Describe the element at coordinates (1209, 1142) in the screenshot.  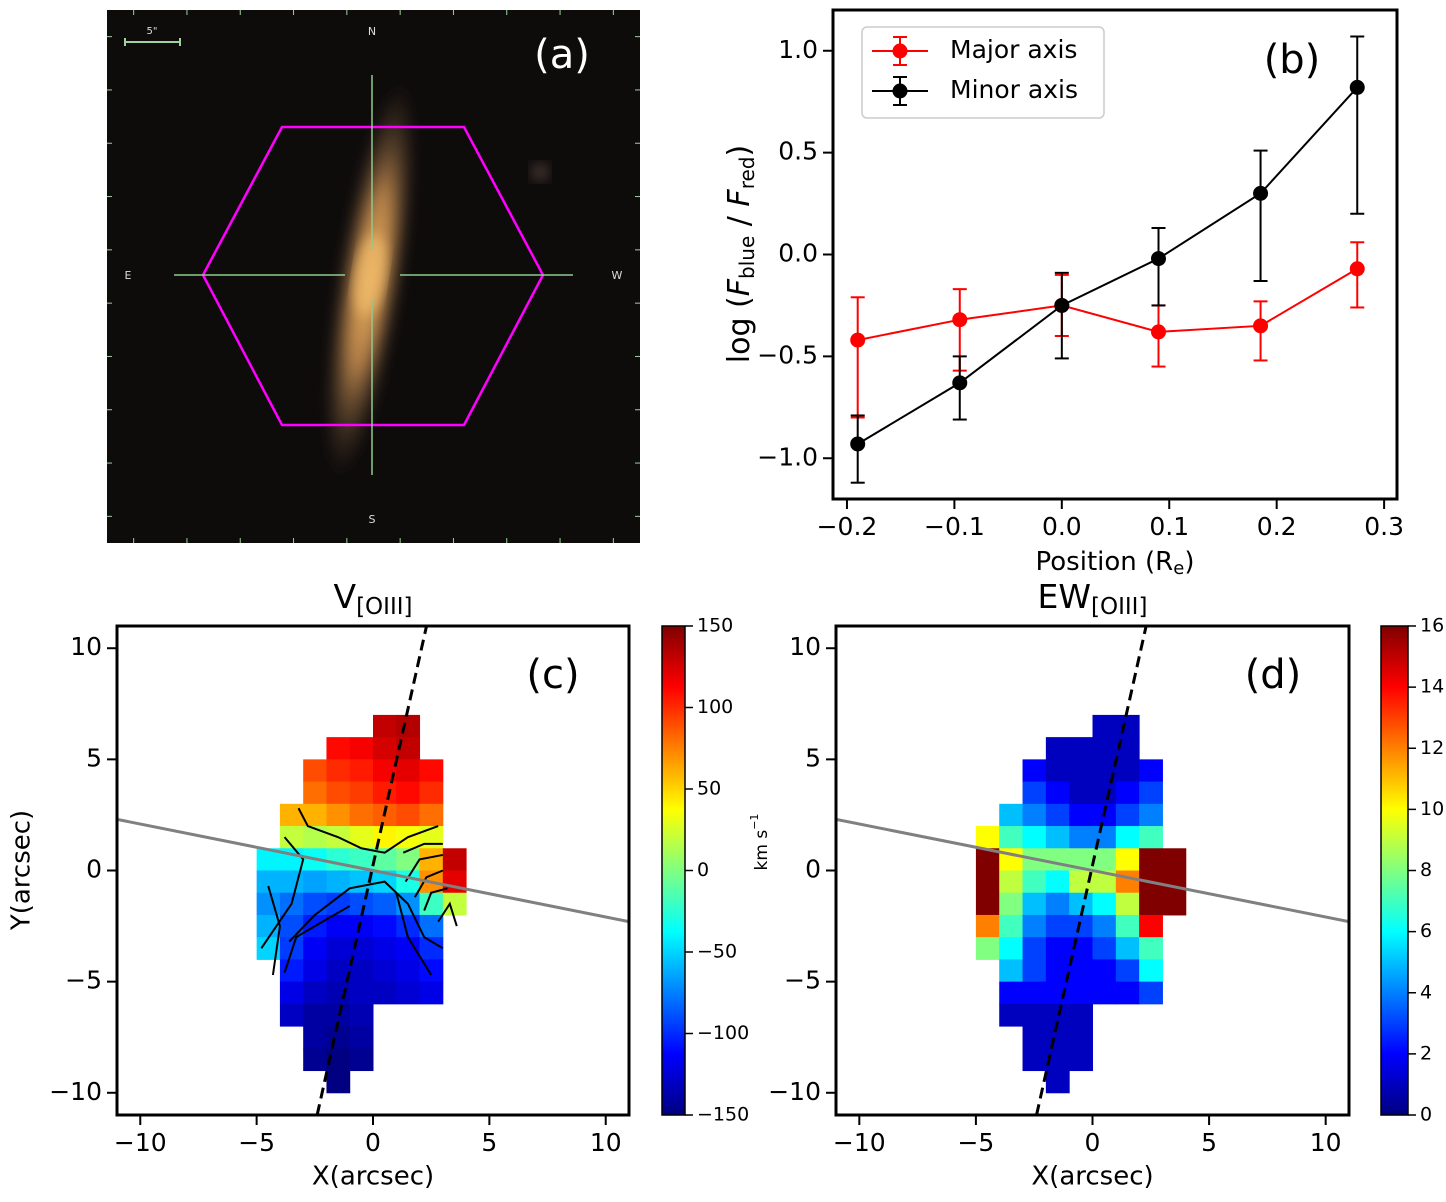
I see `x-tick-label: 5` at that location.